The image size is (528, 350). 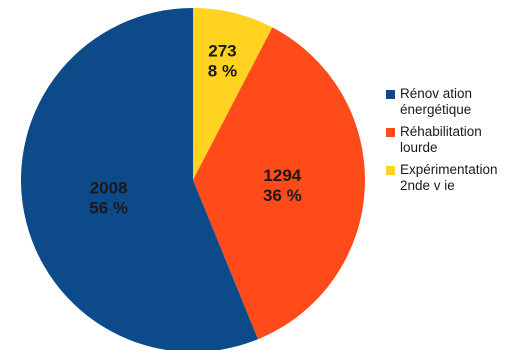 What do you see at coordinates (441, 139) in the screenshot?
I see `legend-label-rehabilitation: Réhabilitation lourde` at bounding box center [441, 139].